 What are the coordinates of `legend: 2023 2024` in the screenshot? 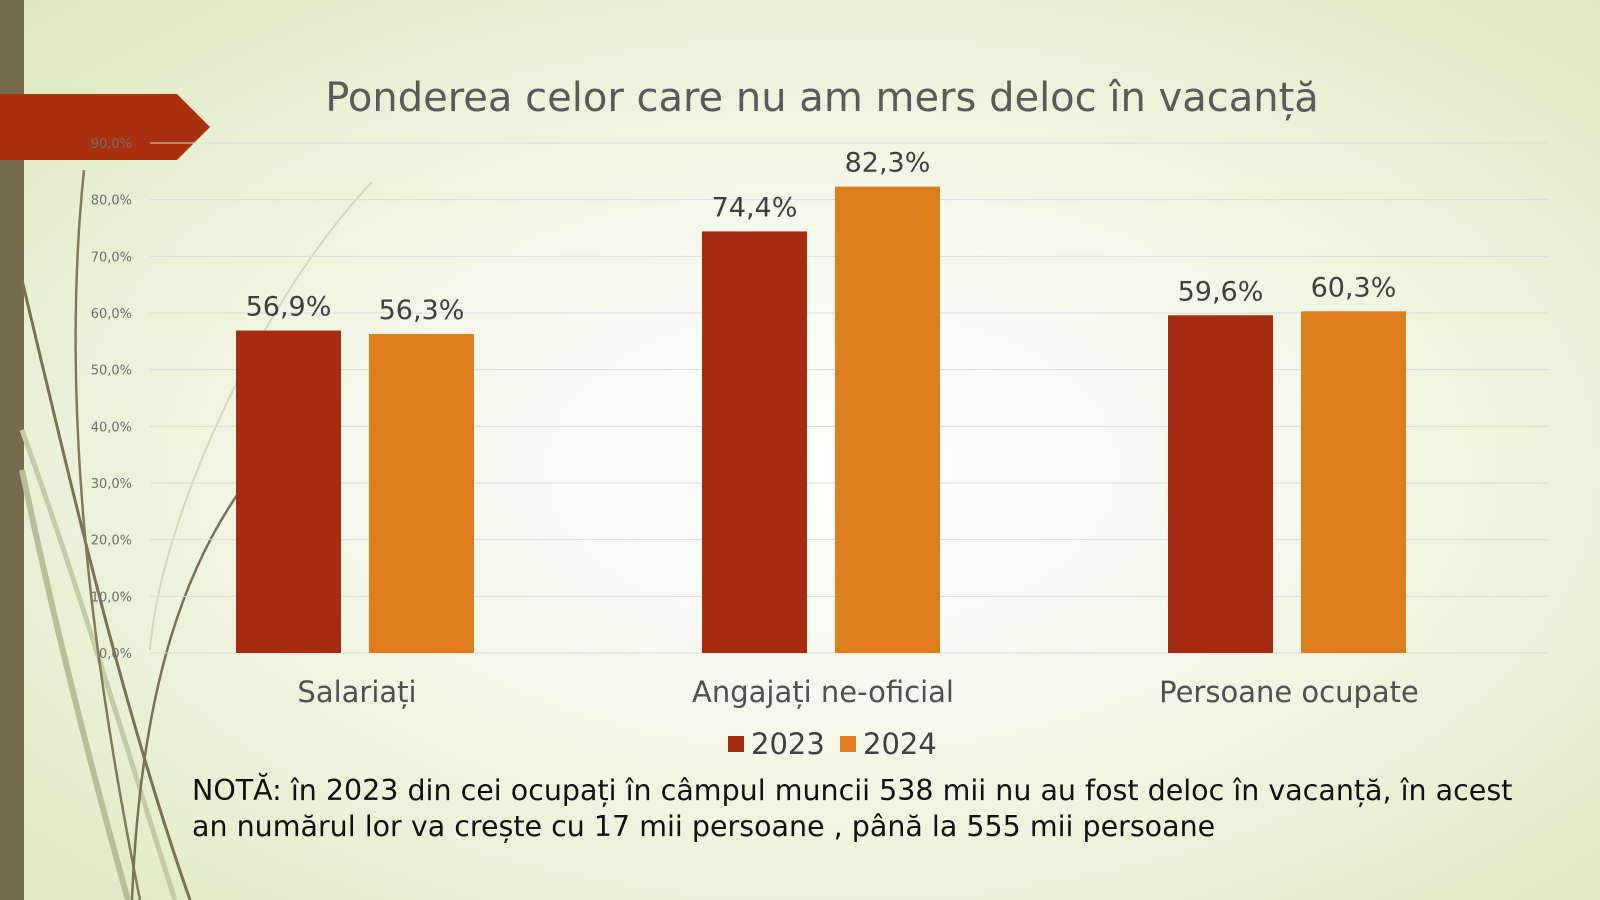 It's located at (832, 744).